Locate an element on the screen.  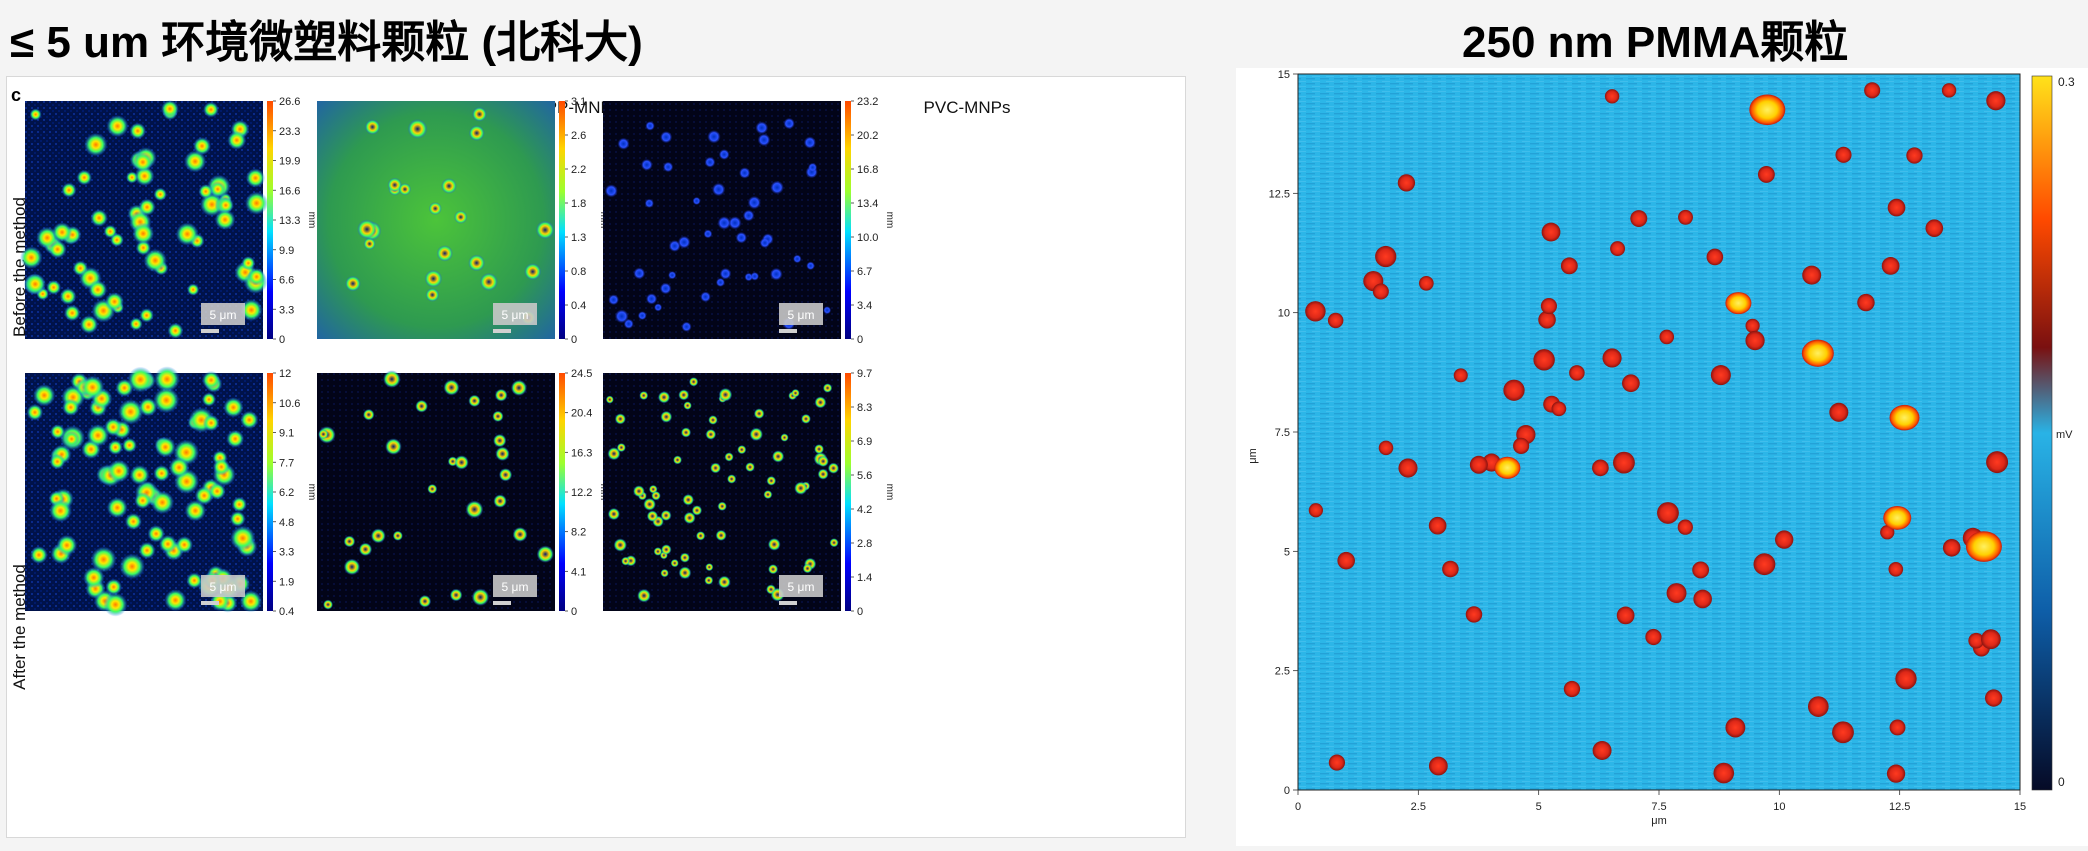
x-axis-tick-label: 12.5 is located at coordinates (1899, 807).